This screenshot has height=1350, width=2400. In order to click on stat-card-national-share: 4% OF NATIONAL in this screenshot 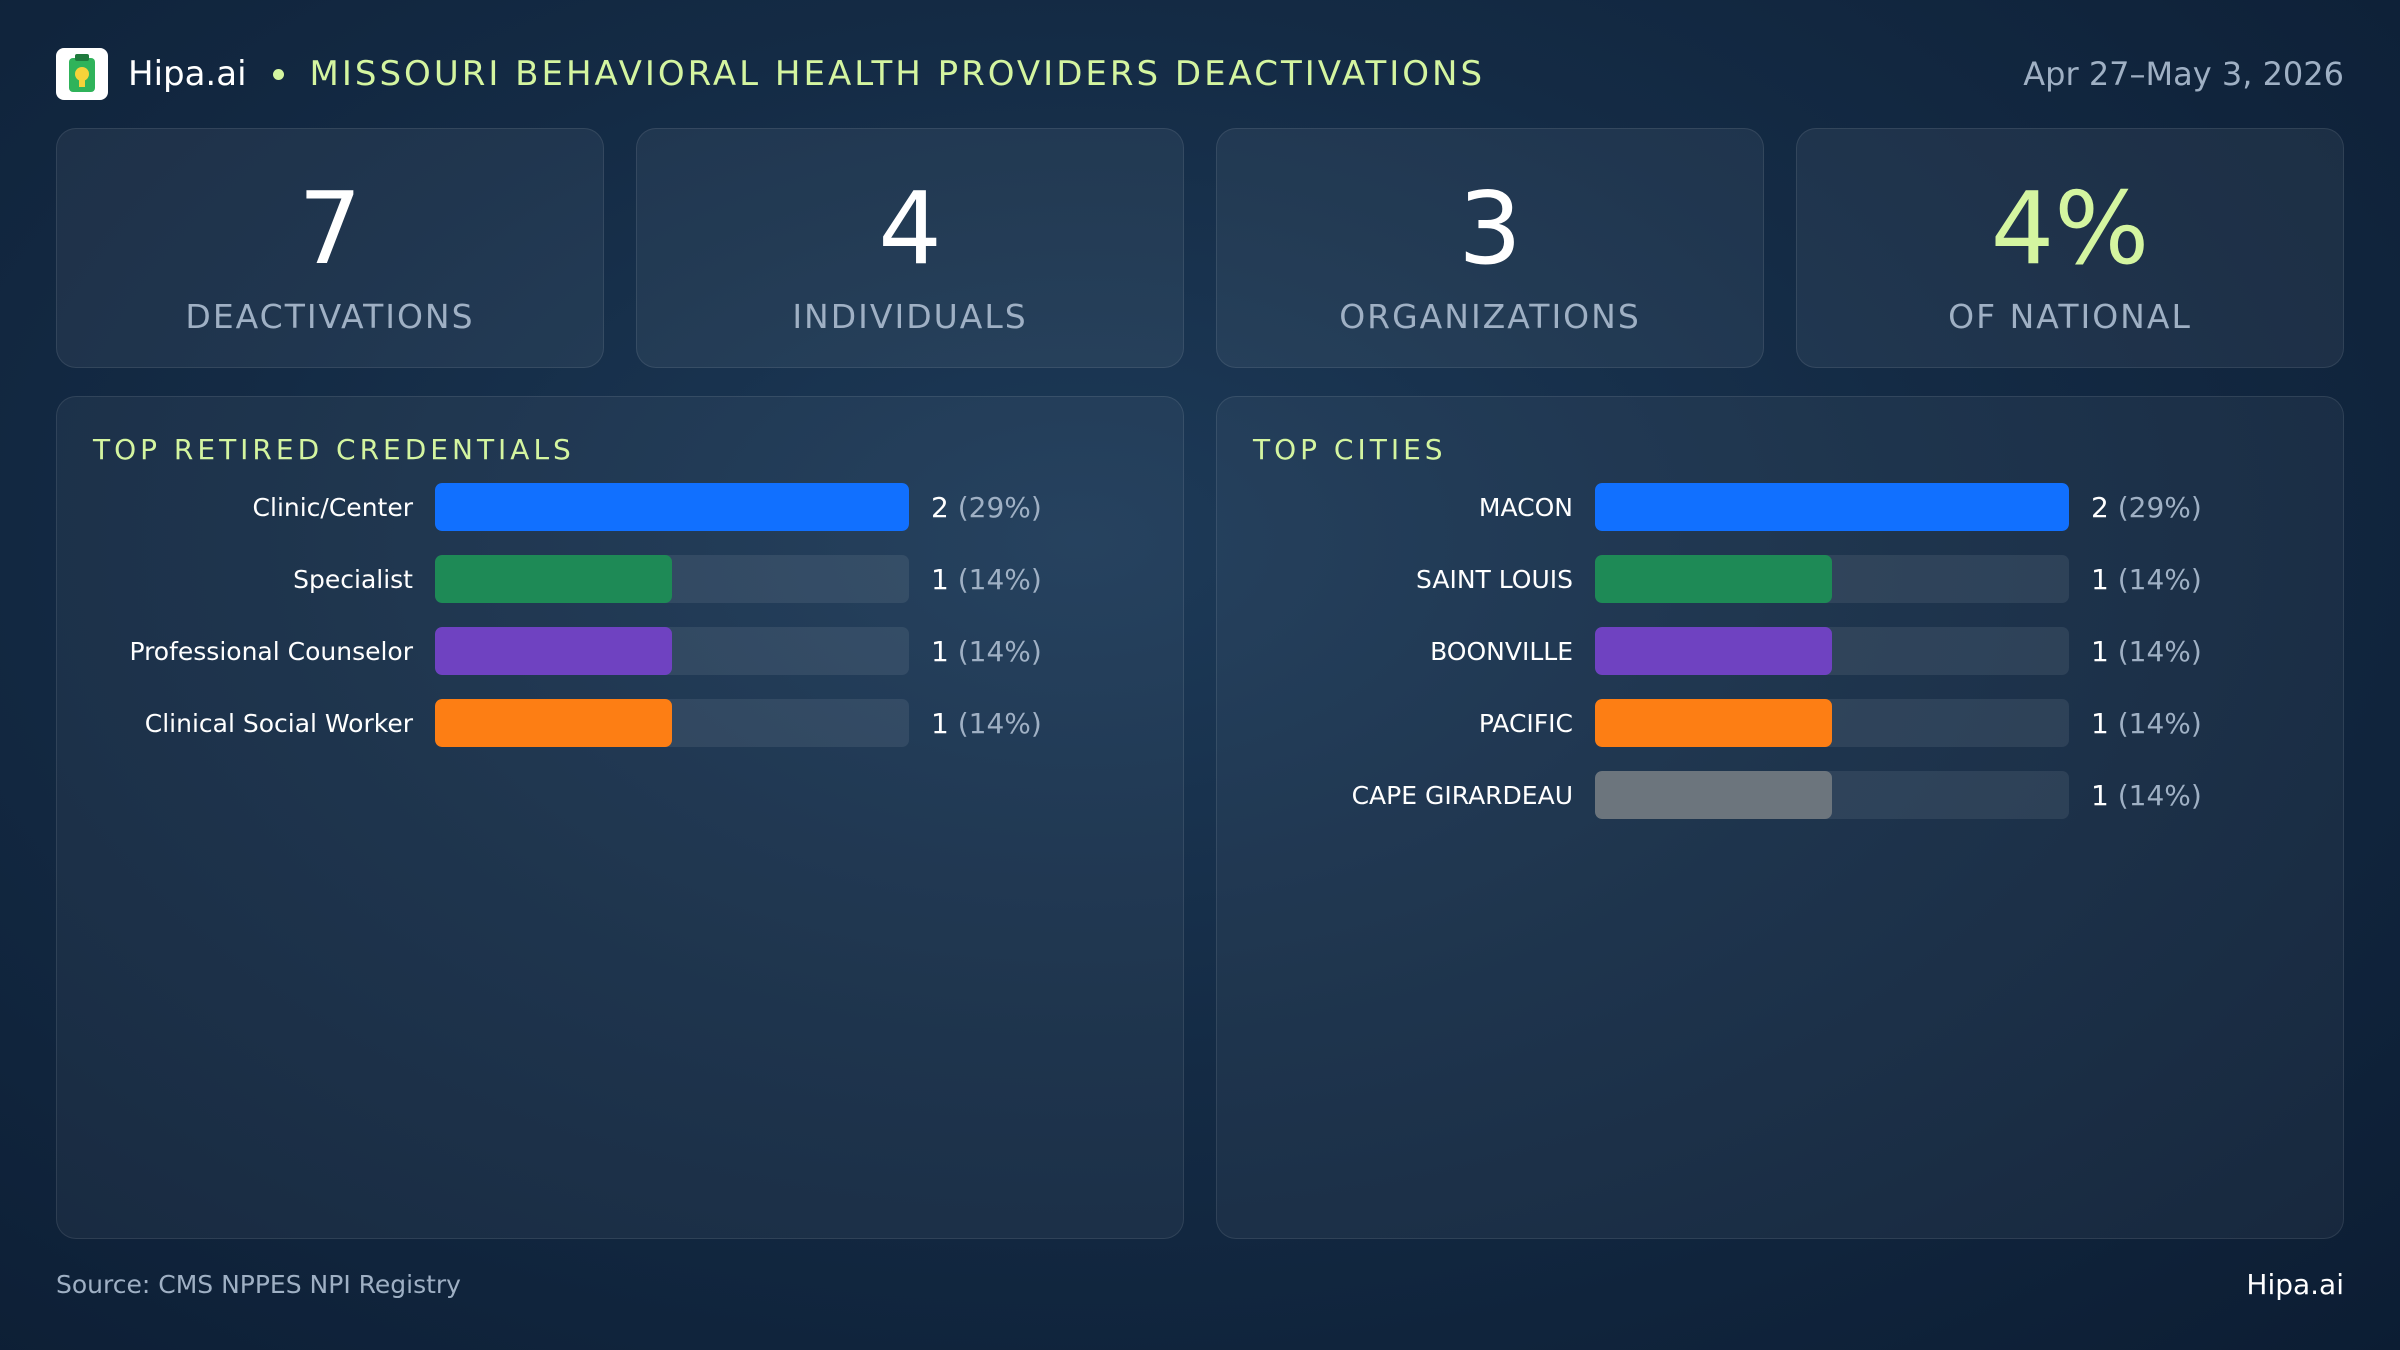, I will do `click(2070, 248)`.